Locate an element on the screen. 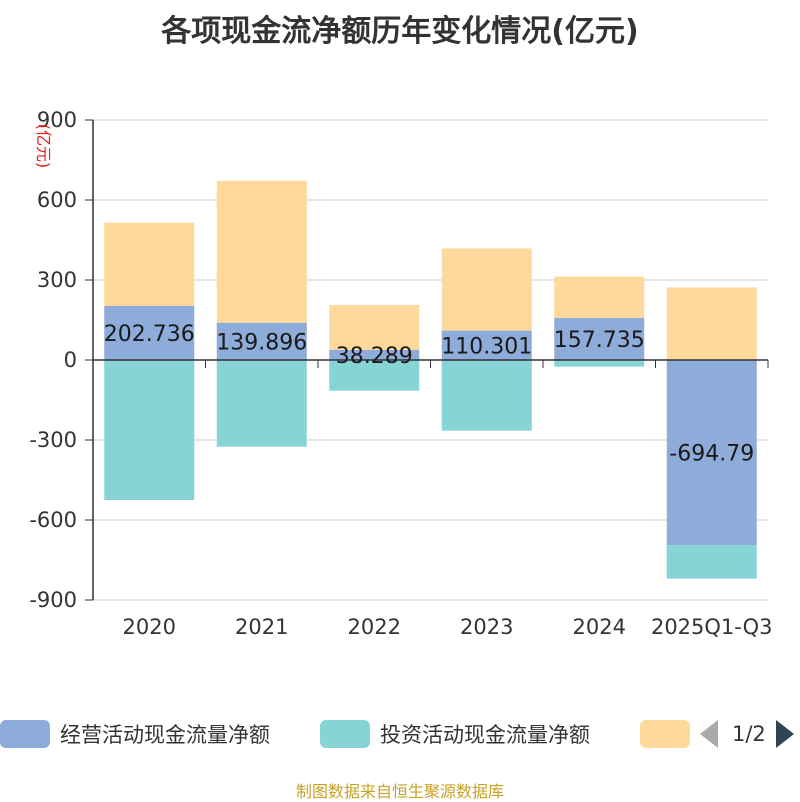 Image resolution: width=800 pixels, height=802 pixels. y-tick-label: -900 is located at coordinates (53, 600).